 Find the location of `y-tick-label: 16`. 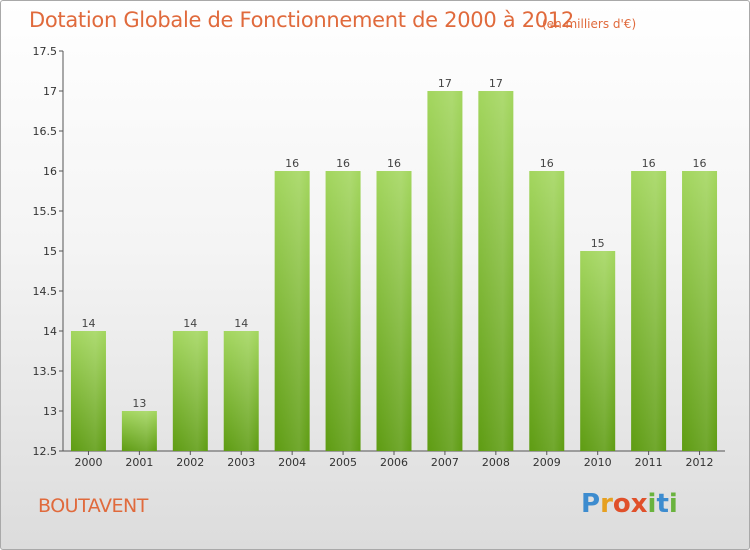

y-tick-label: 16 is located at coordinates (50, 171).